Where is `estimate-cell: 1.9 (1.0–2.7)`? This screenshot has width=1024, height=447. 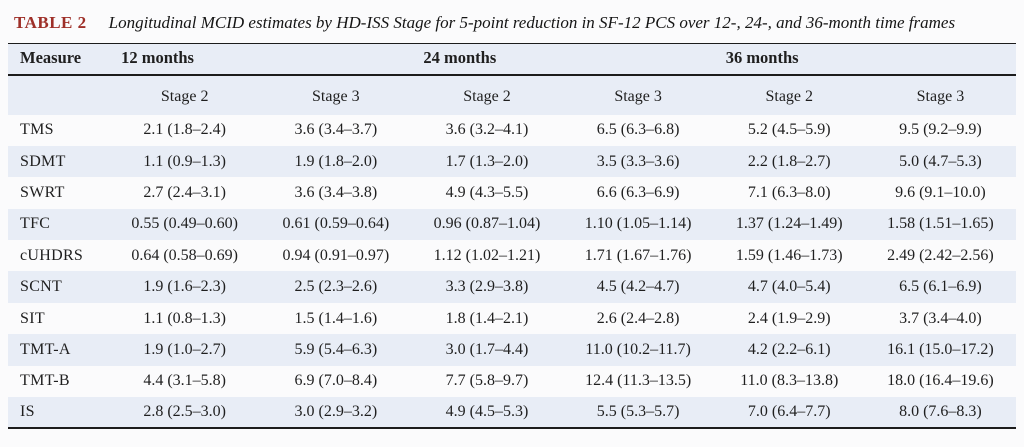
estimate-cell: 1.9 (1.0–2.7) is located at coordinates (184, 349).